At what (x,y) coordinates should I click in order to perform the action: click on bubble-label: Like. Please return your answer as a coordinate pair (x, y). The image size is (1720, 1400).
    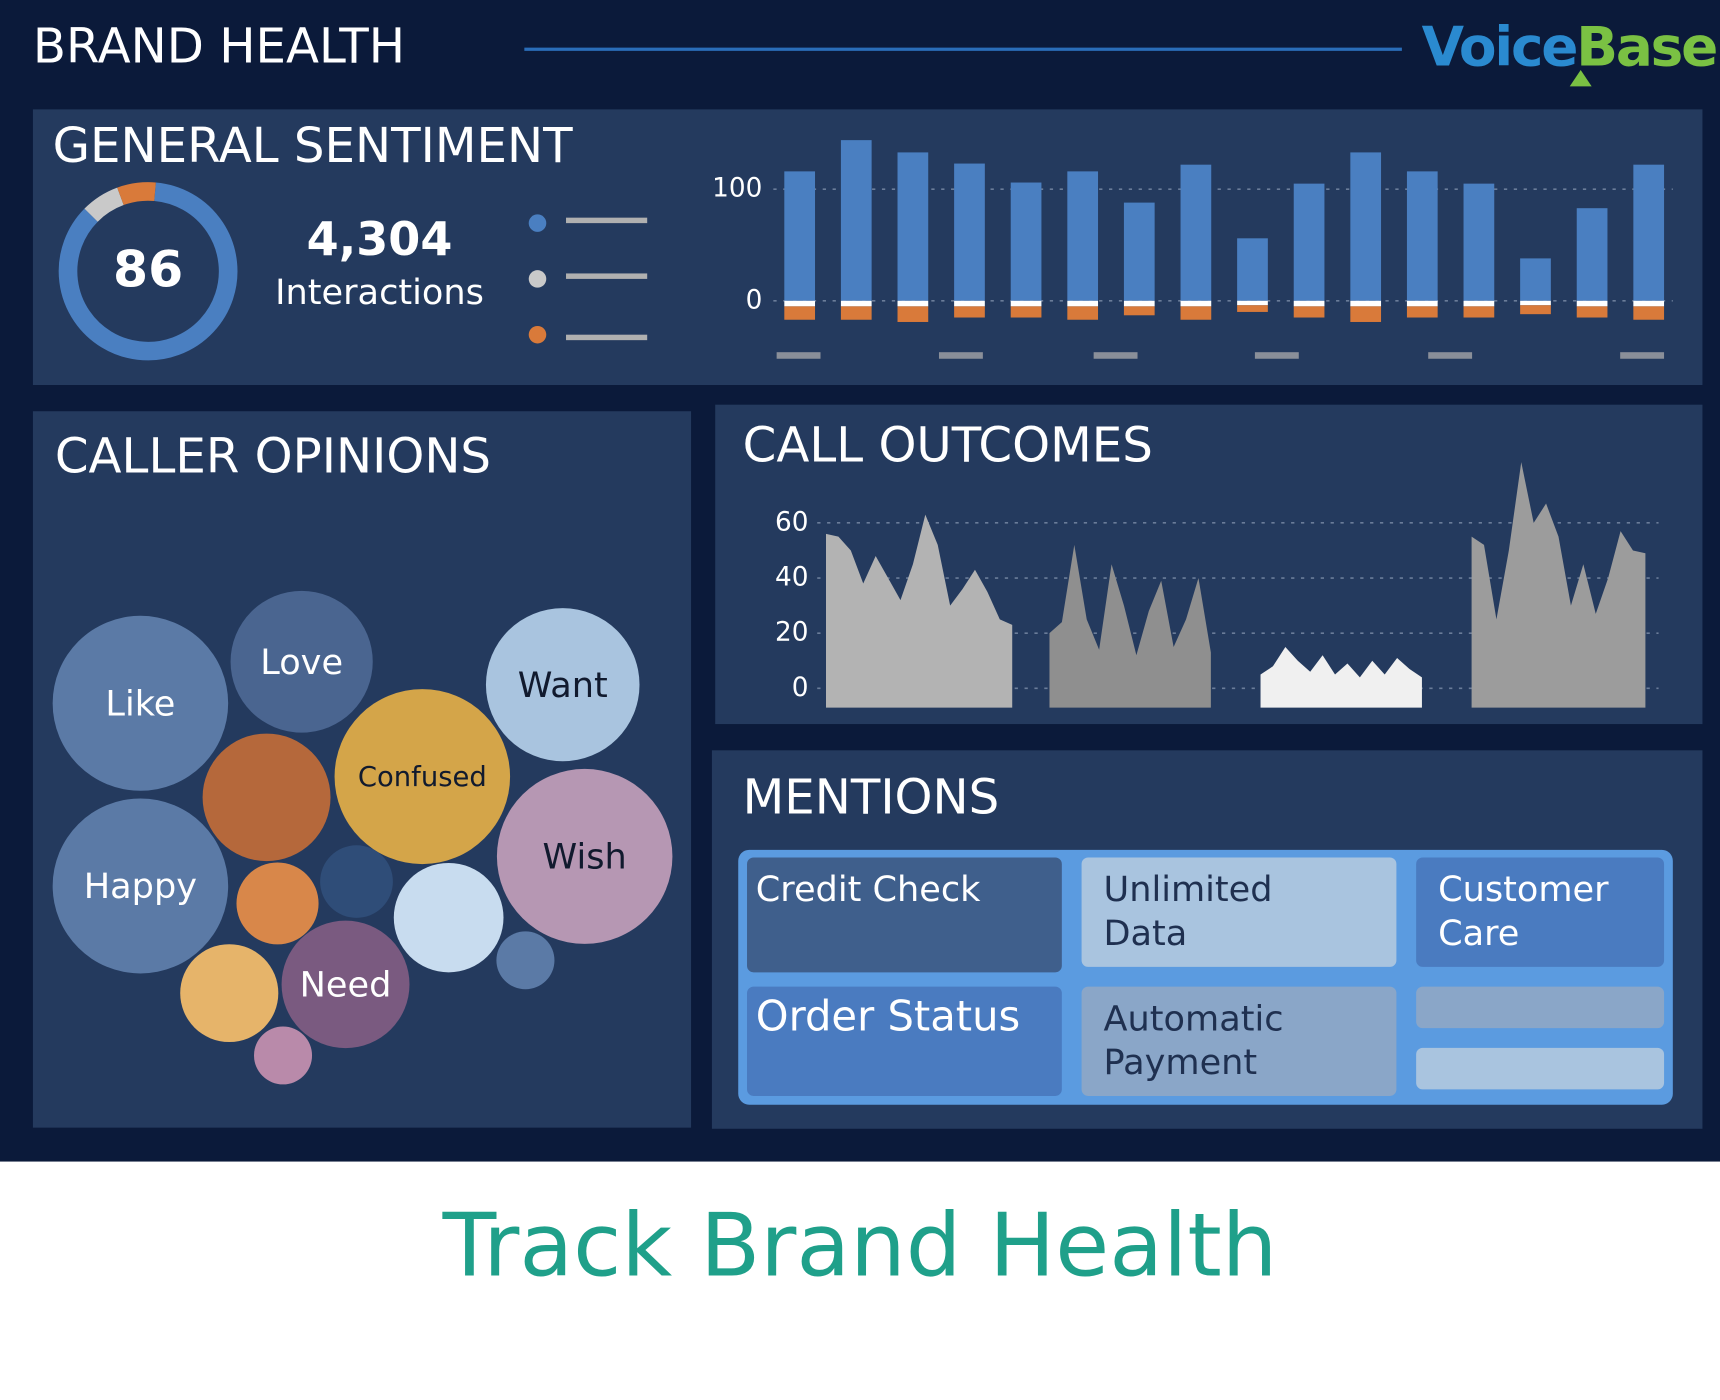
    Looking at the image, I should click on (140, 704).